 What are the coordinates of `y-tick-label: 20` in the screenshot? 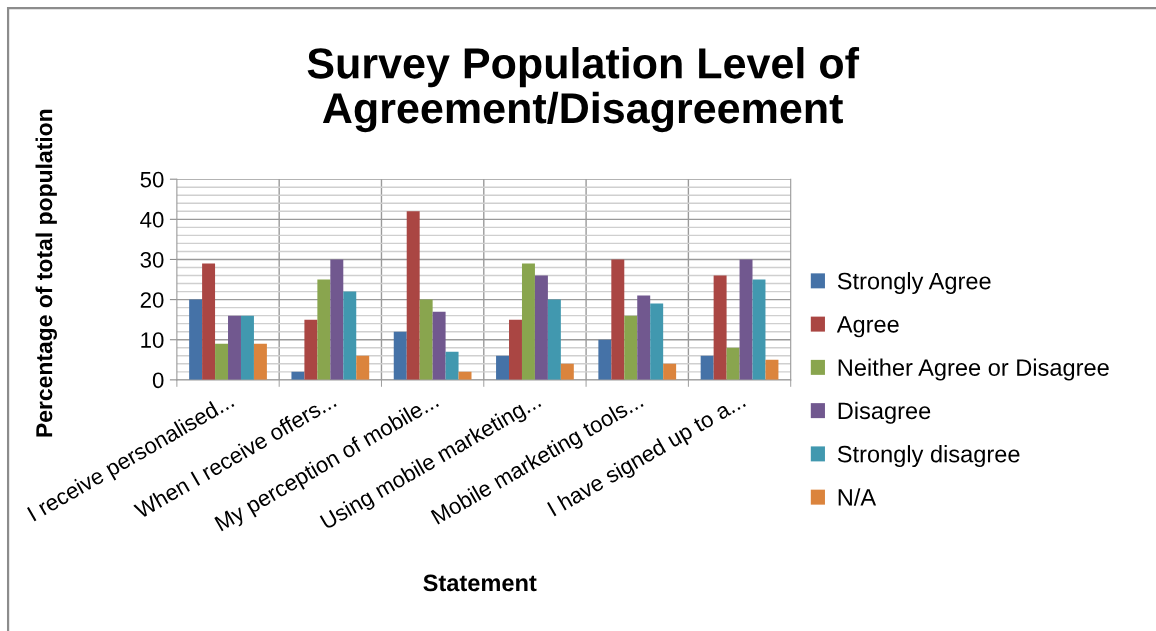 It's located at (152, 300).